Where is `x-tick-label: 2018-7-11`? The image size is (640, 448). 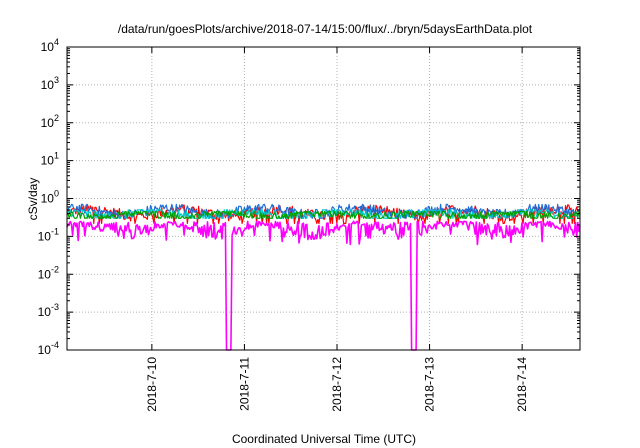 x-tick-label: 2018-7-11 is located at coordinates (244, 384).